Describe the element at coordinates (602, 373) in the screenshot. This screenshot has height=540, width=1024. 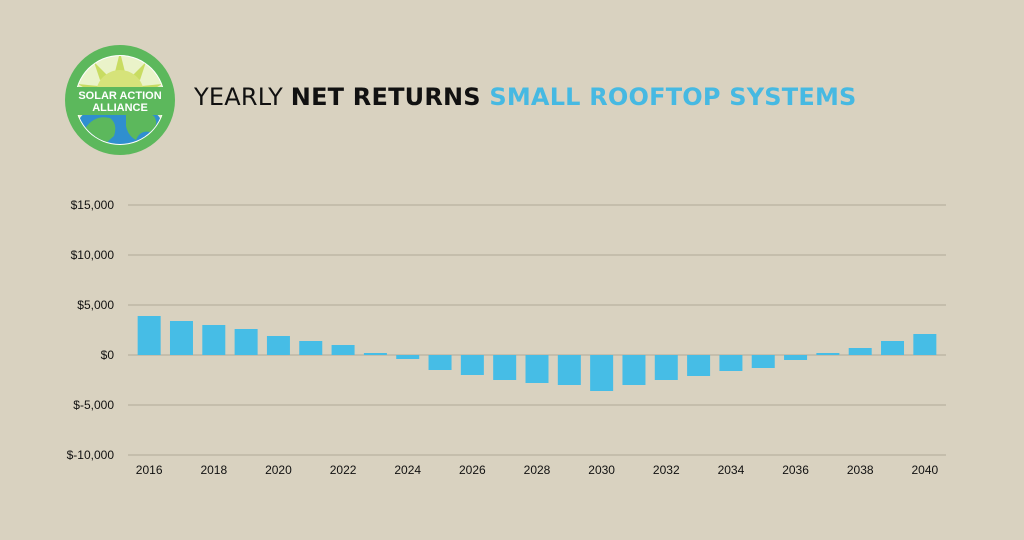
I see `bar-2030` at that location.